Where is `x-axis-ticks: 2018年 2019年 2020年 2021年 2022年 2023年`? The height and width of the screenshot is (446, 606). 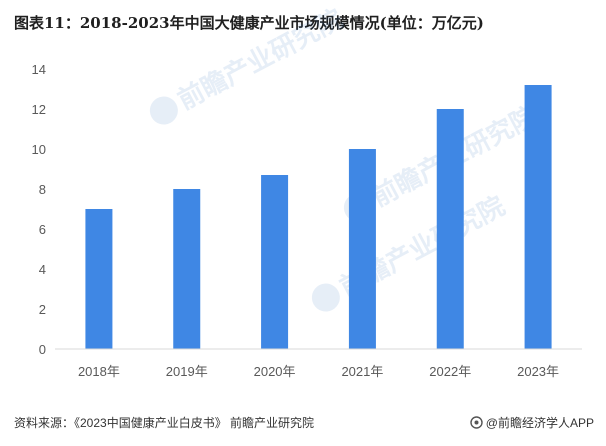 x-axis-ticks: 2018年 2019年 2020年 2021年 2022年 2023年 is located at coordinates (318, 371).